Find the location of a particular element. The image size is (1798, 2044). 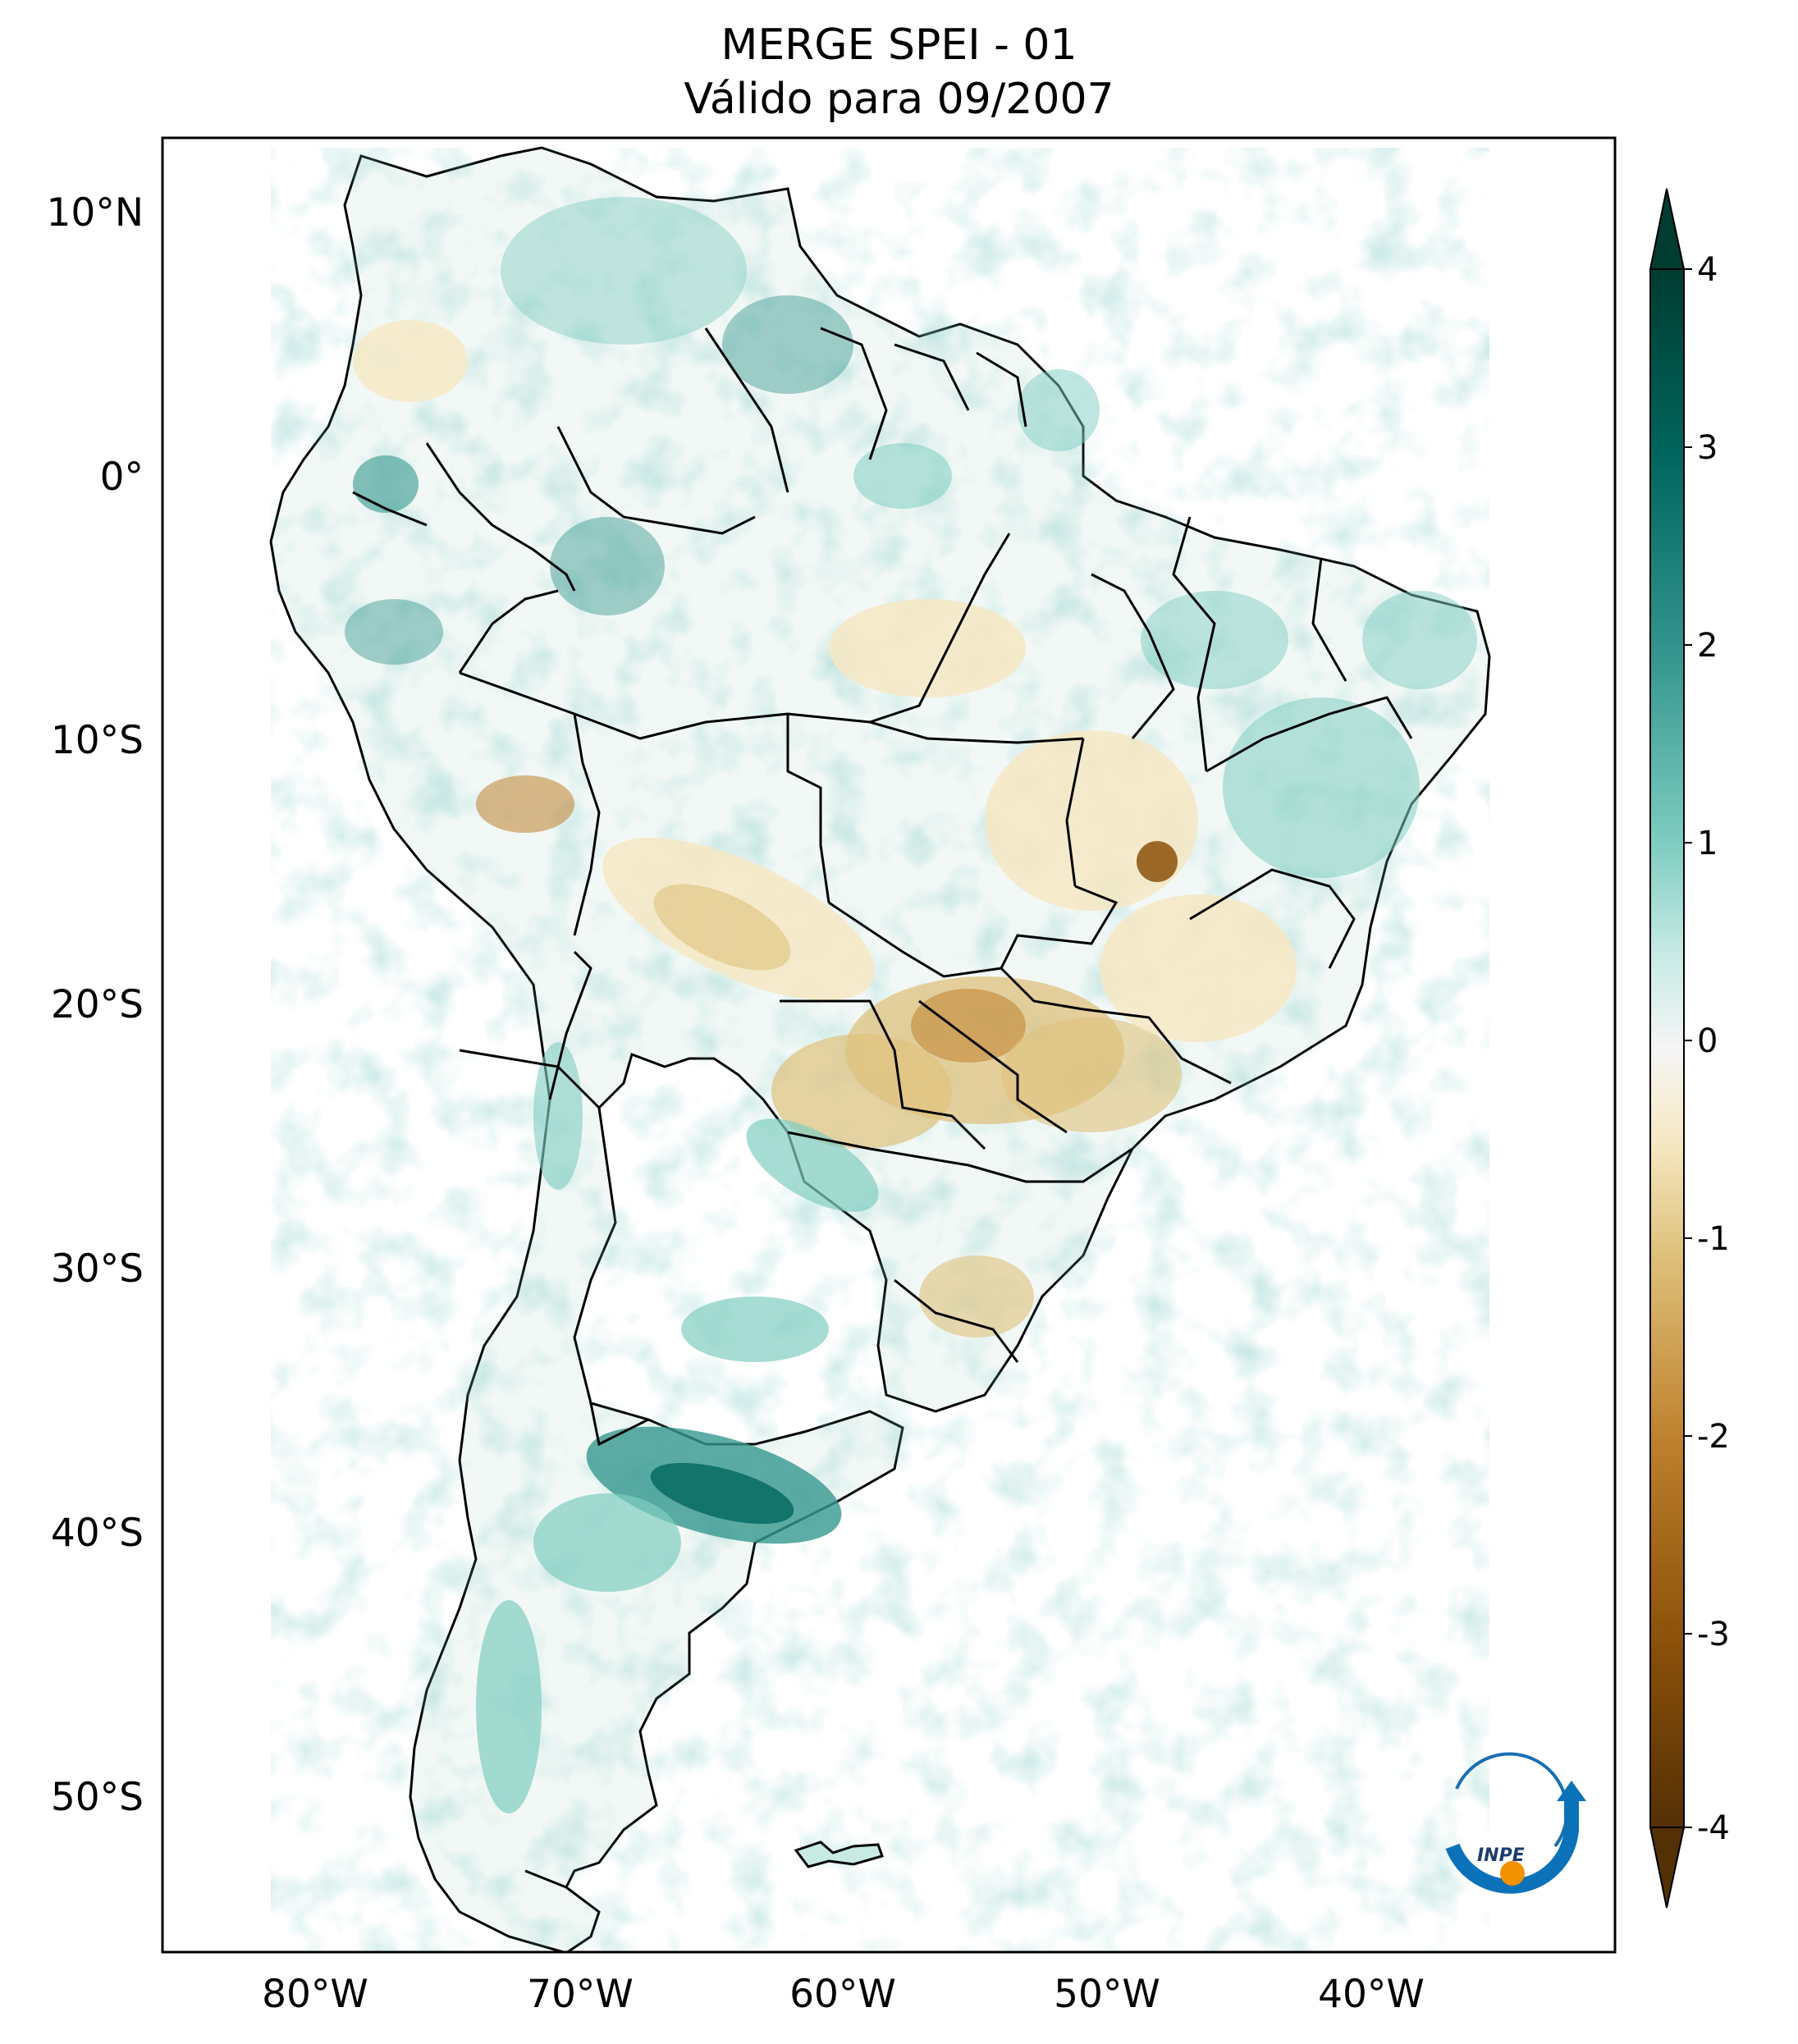

y-tick-label: 20°S is located at coordinates (97, 1004).